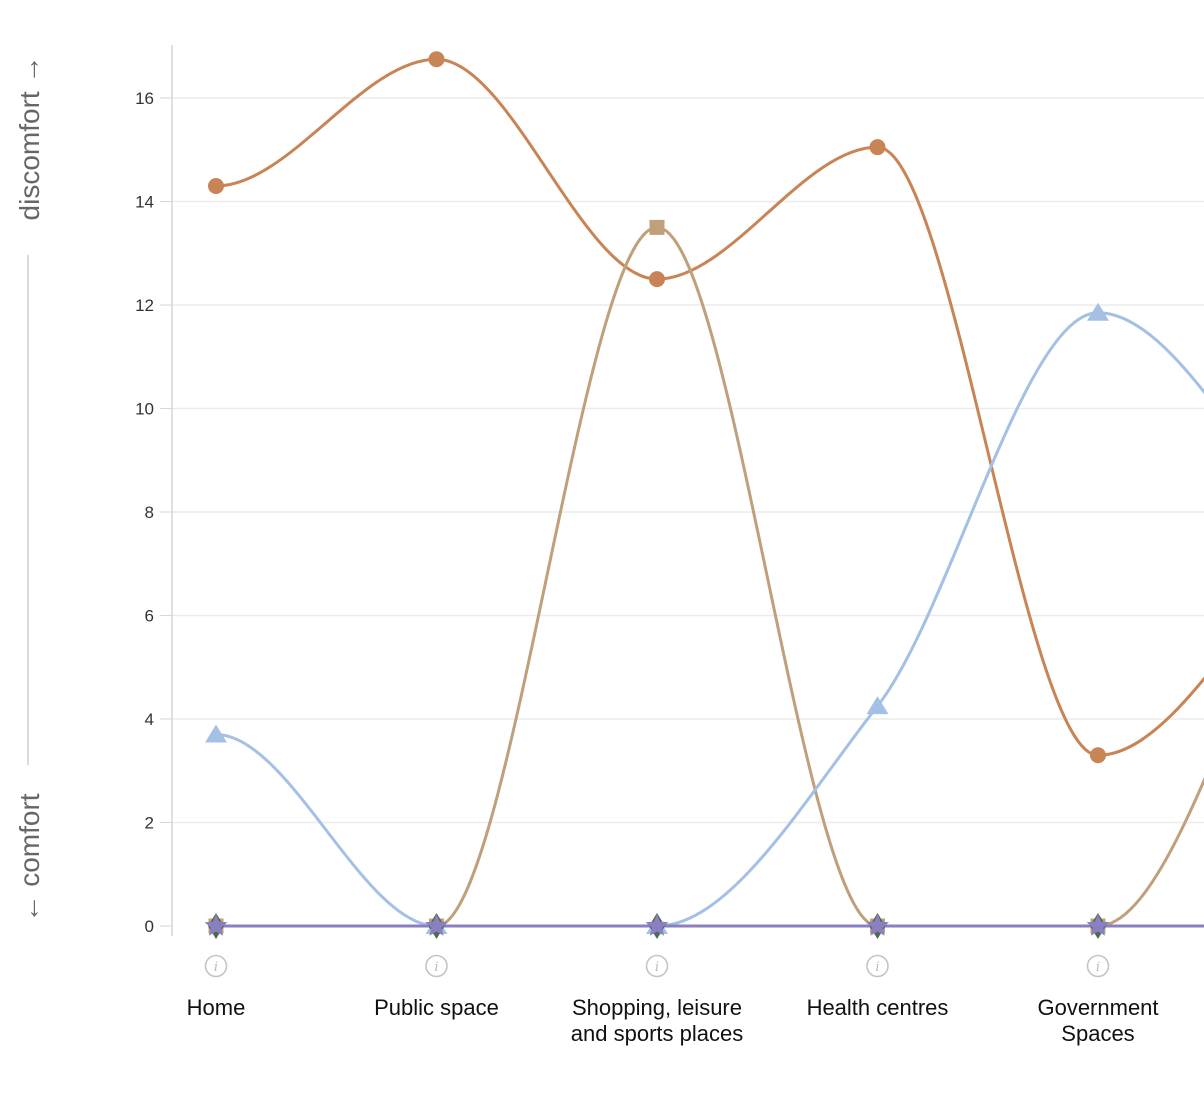 This screenshot has width=1204, height=1116. Describe the element at coordinates (149, 926) in the screenshot. I see `y-tick-label: 0` at that location.